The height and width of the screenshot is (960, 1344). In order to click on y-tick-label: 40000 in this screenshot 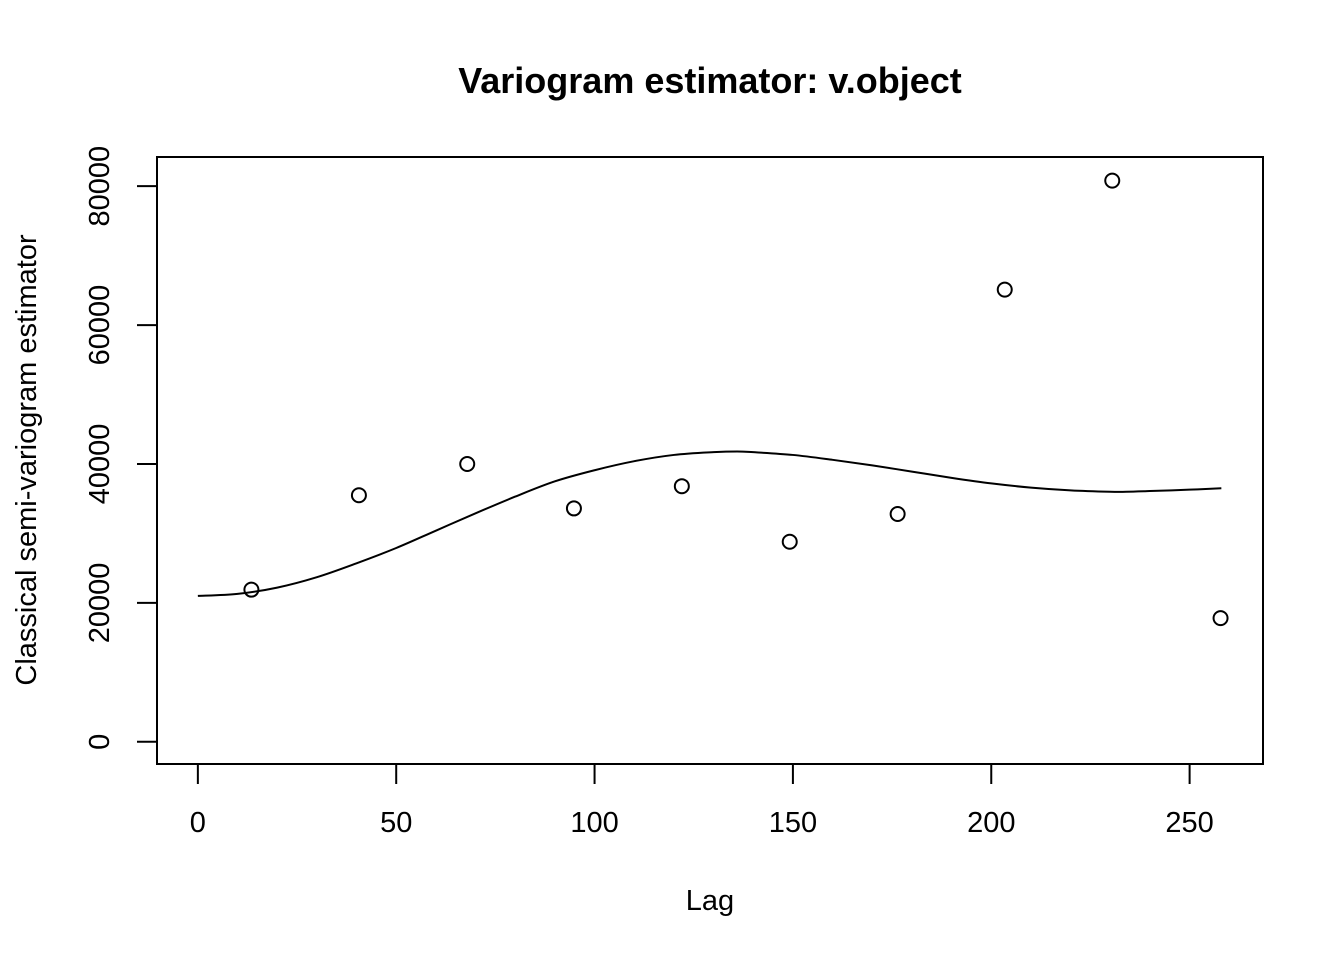, I will do `click(100, 464)`.